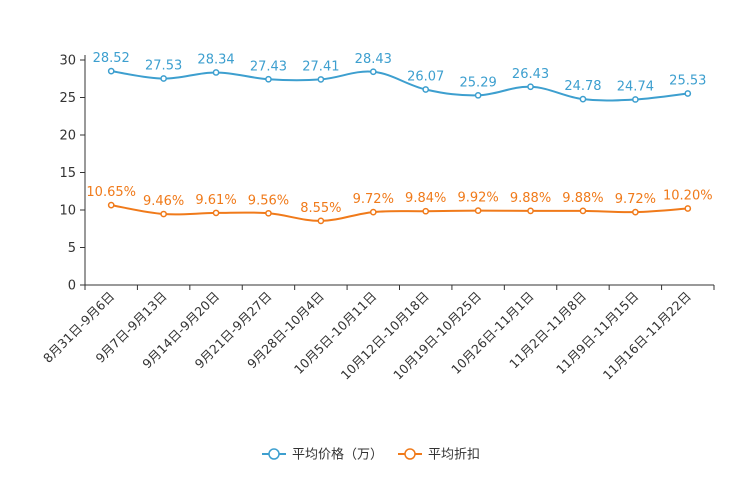 Image resolution: width=744 pixels, height=496 pixels. I want to click on data-label: 9.46%, so click(163, 201).